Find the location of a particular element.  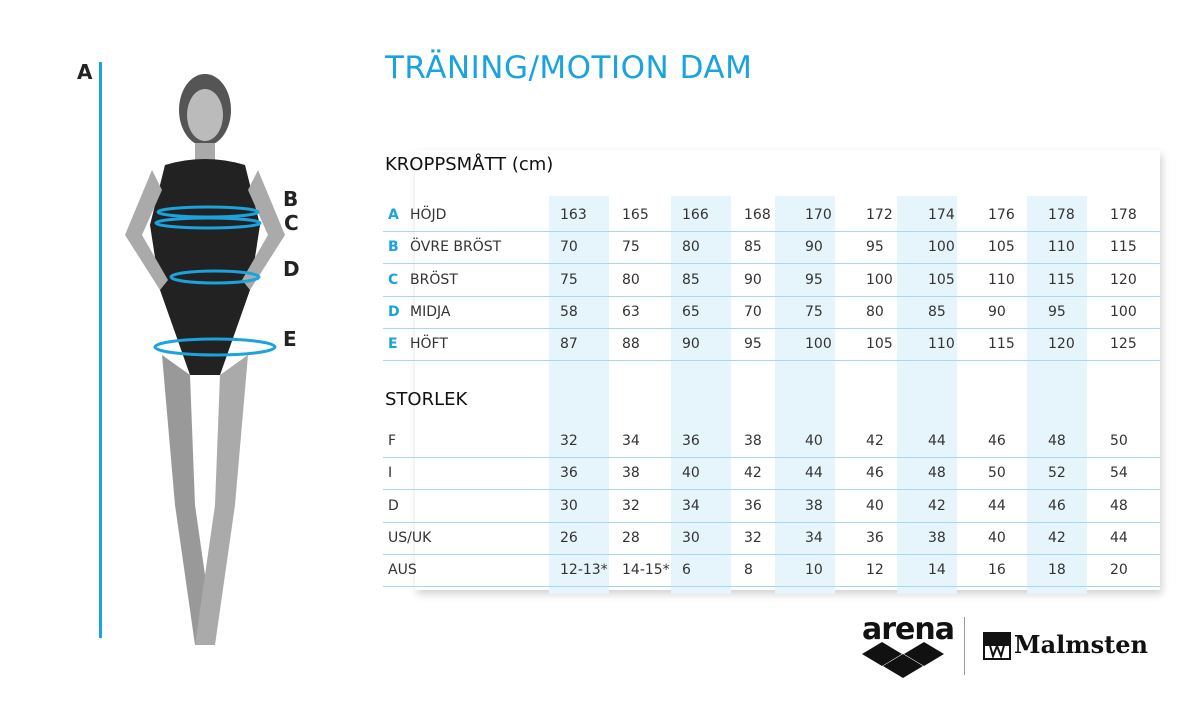

row-label: HÖFT is located at coordinates (429, 344).